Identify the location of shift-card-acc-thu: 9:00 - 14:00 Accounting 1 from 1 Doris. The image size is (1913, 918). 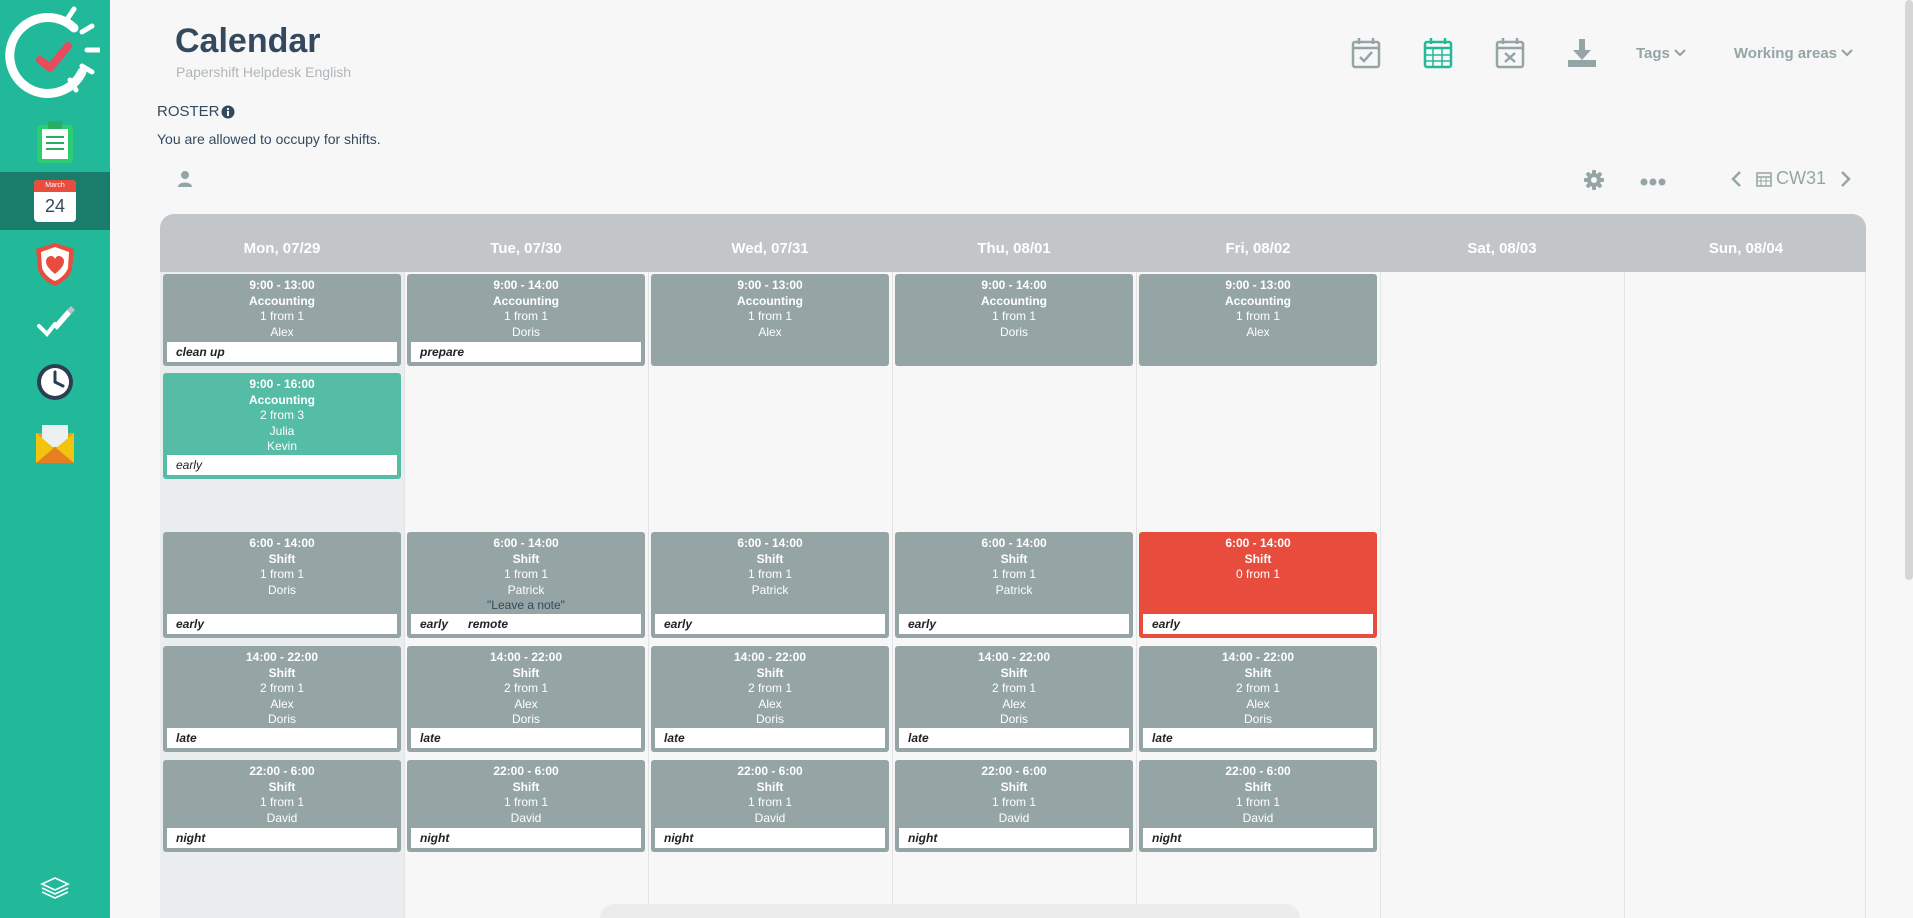
(1014, 320).